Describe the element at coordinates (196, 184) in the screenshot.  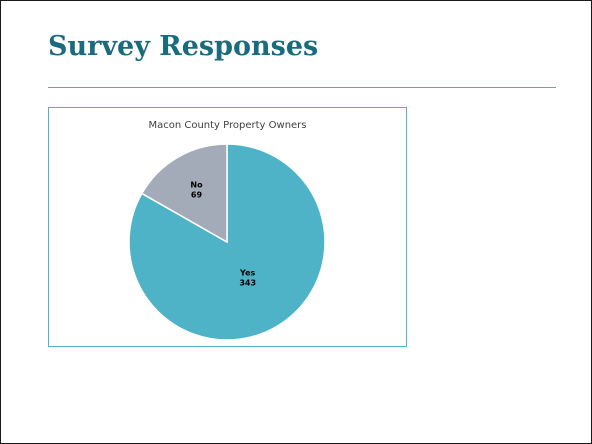
I see `slice-label-category: No` at that location.